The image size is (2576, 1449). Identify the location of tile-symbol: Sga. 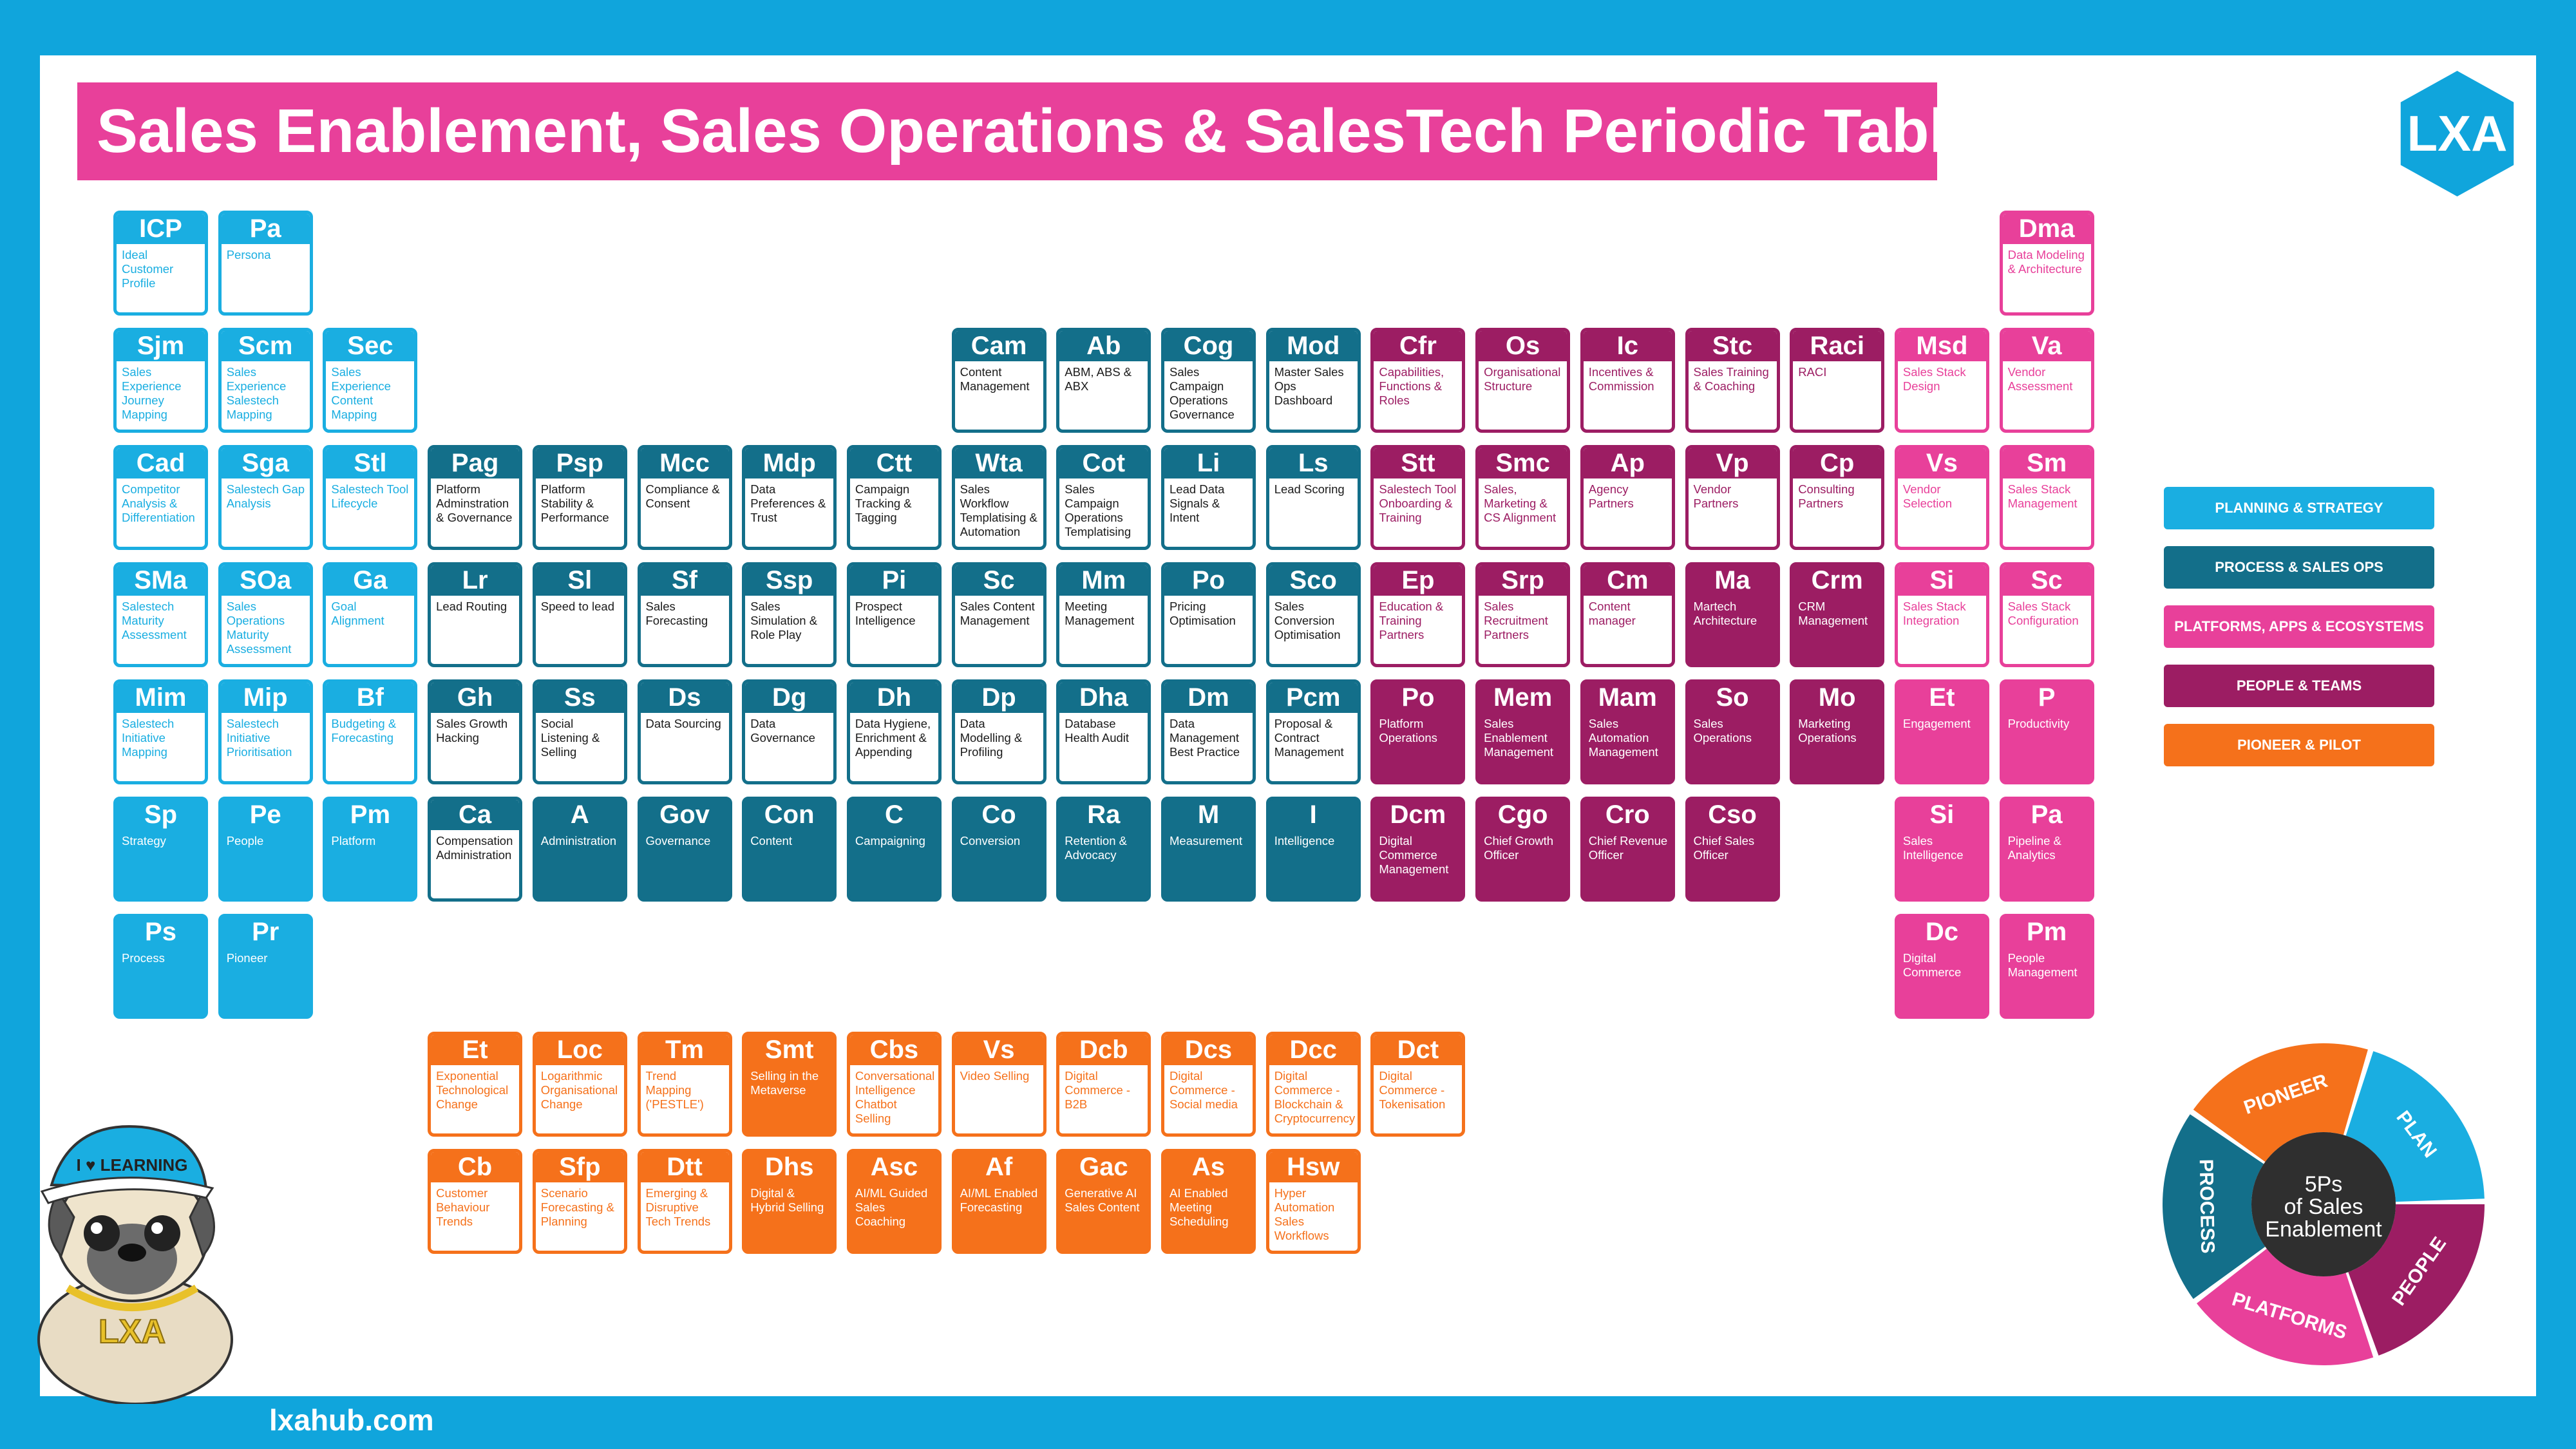
(265, 463).